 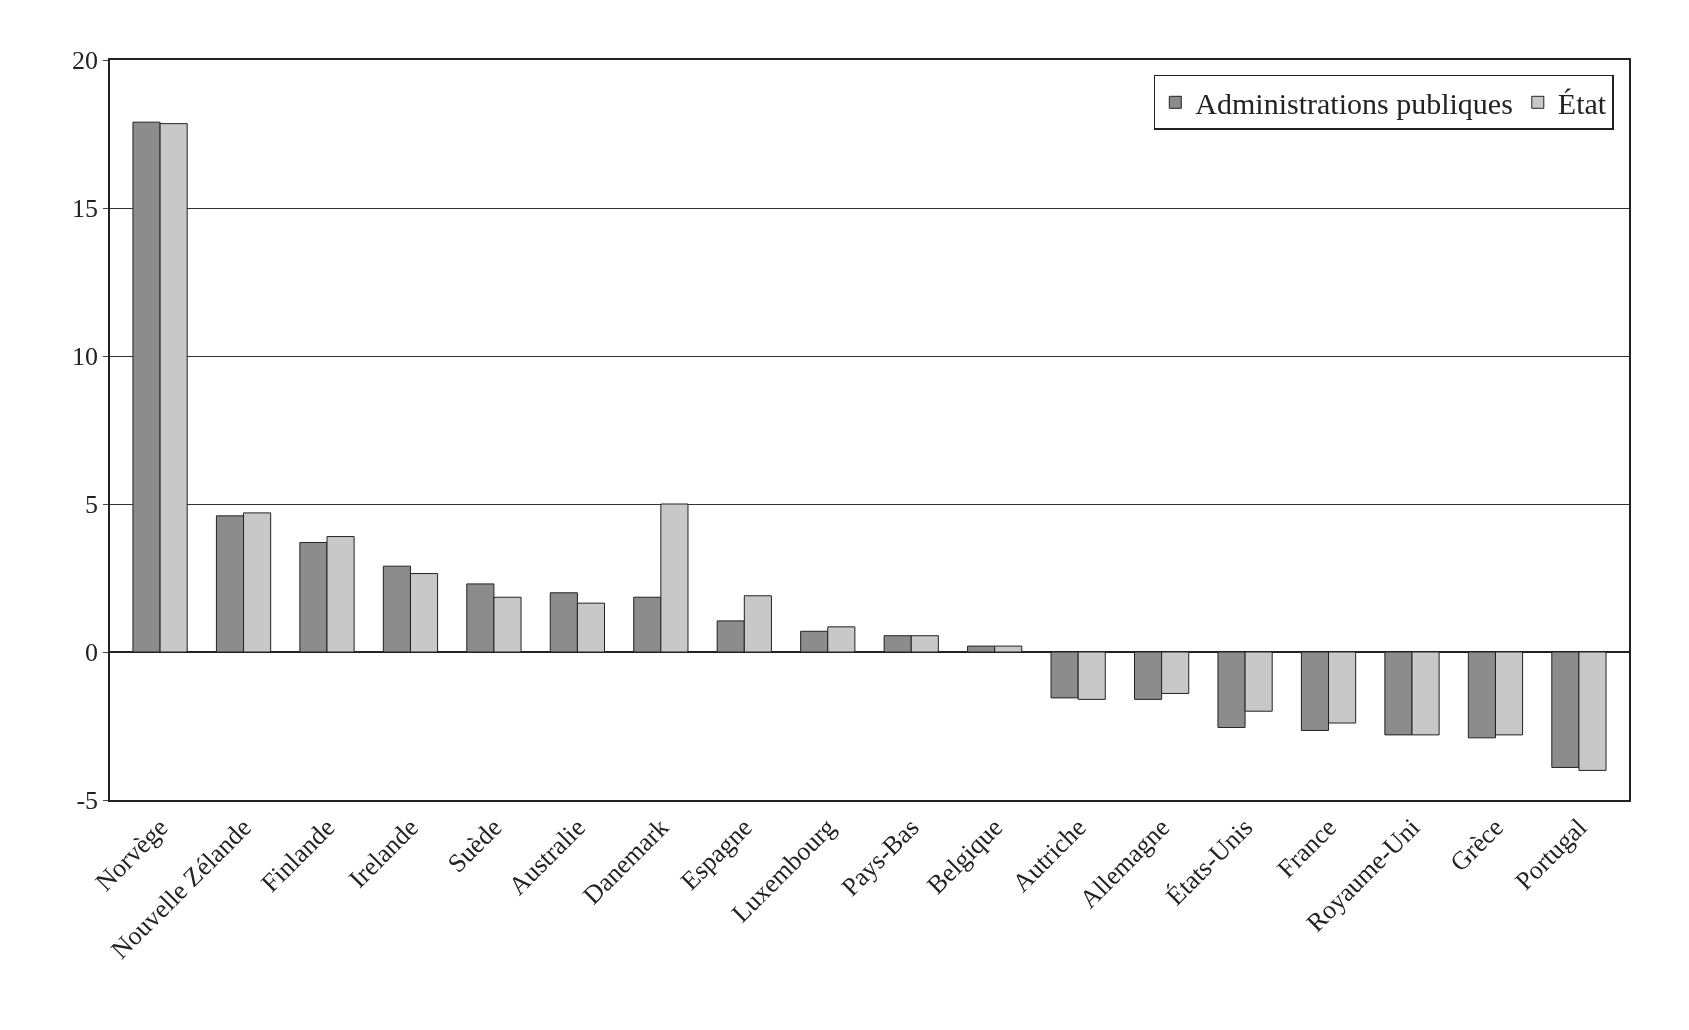 I want to click on y-tick-label: 15, so click(x=85, y=209).